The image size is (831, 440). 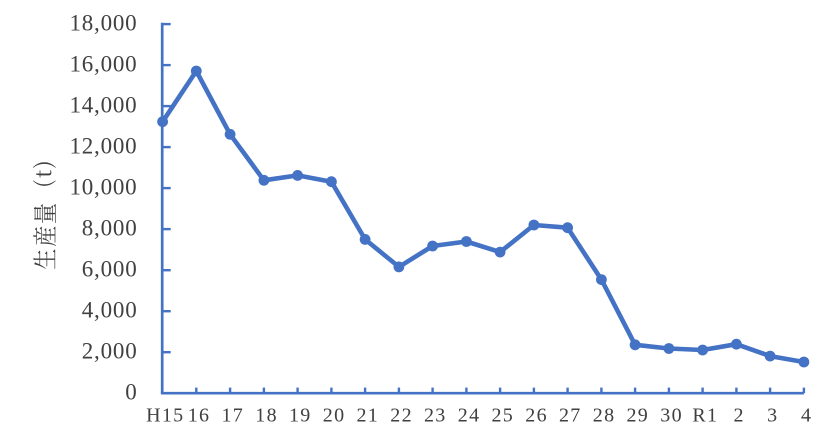 What do you see at coordinates (110, 269) in the screenshot?
I see `svg-text: 6,000` at bounding box center [110, 269].